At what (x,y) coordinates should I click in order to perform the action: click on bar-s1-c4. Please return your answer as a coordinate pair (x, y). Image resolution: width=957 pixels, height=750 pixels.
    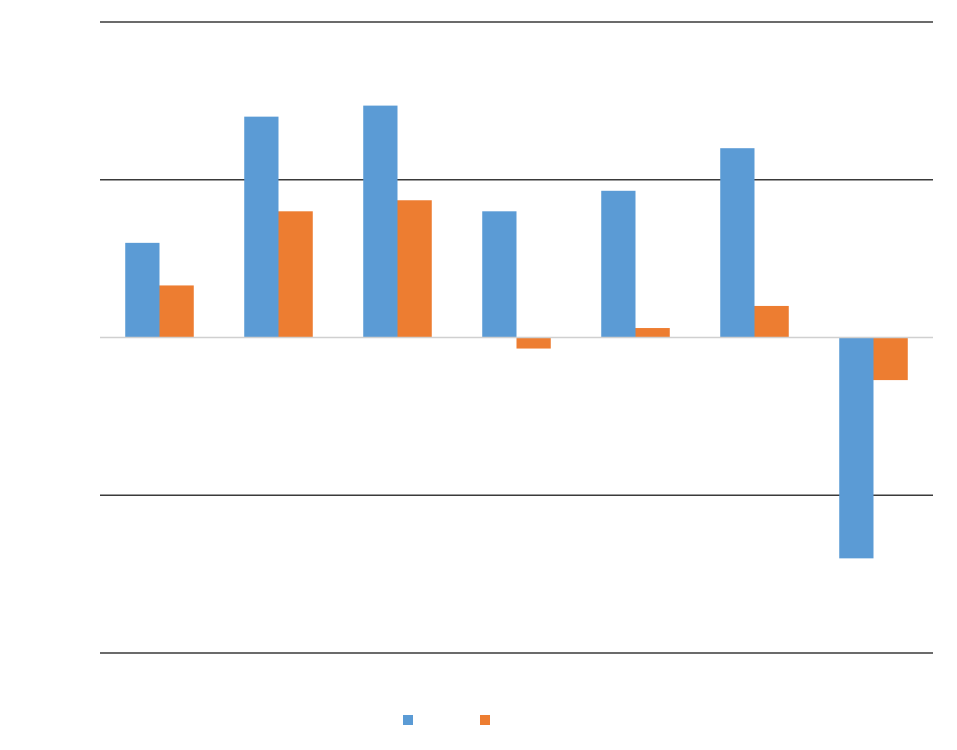
    Looking at the image, I should click on (499, 274).